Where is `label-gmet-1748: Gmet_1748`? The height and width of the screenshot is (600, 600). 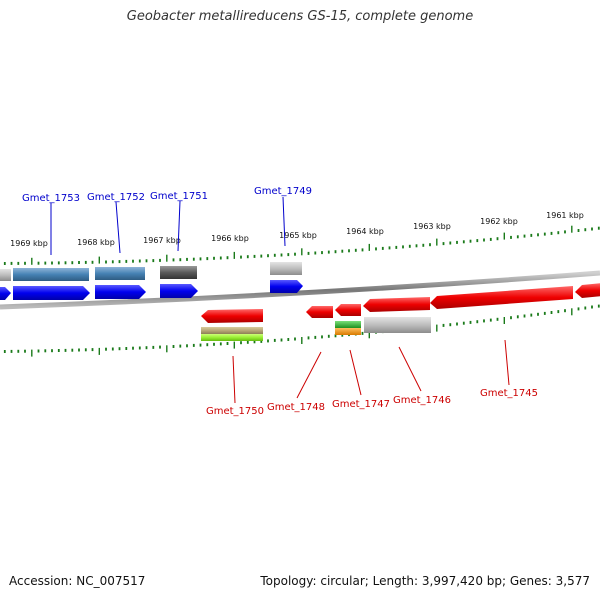
label-gmet-1748: Gmet_1748 is located at coordinates (296, 407).